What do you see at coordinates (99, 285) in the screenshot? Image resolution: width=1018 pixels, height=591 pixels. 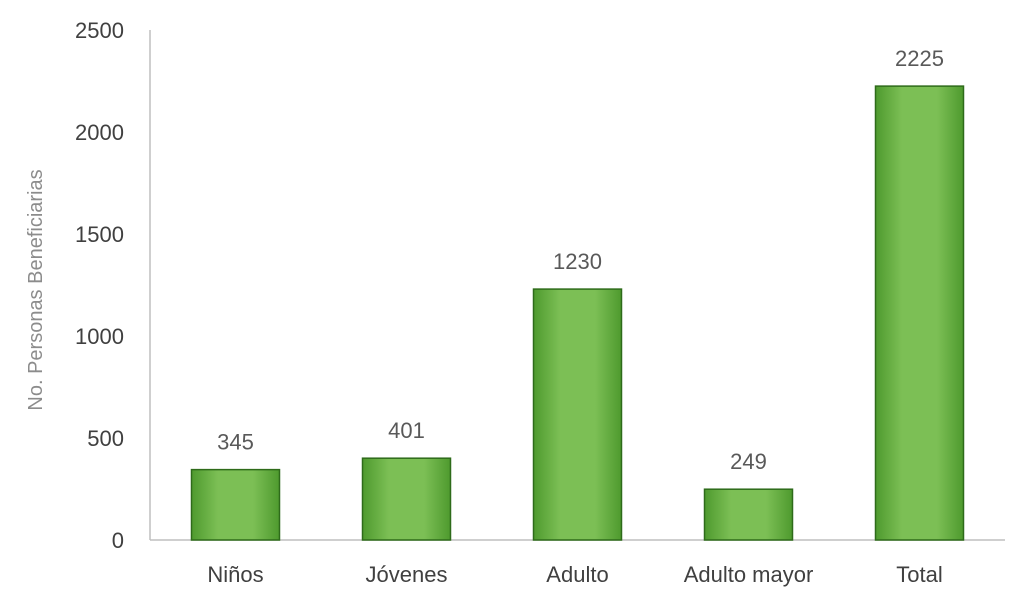 I see `y-axis-ticks: 0 500 1000 1500 2000 2500` at bounding box center [99, 285].